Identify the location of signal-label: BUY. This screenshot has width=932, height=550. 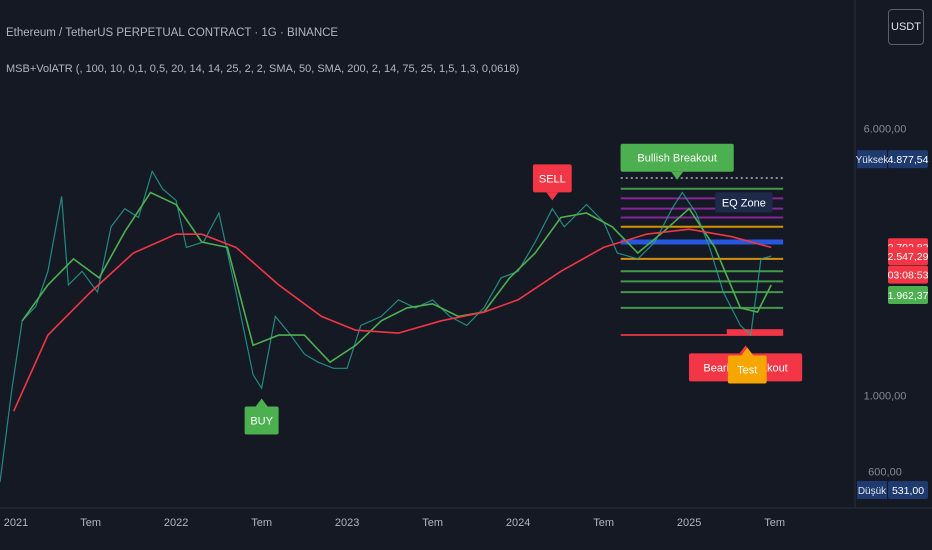
(261, 416).